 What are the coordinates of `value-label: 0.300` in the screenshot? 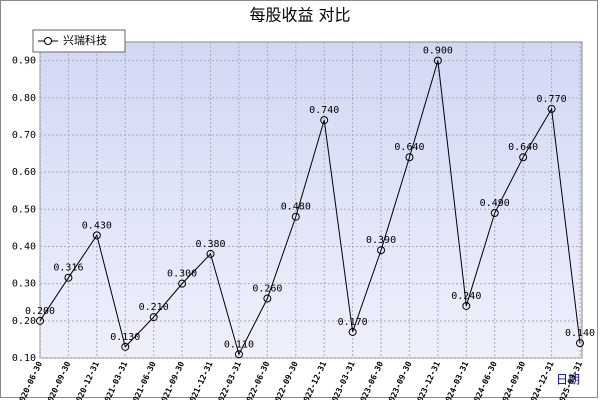 It's located at (182, 274).